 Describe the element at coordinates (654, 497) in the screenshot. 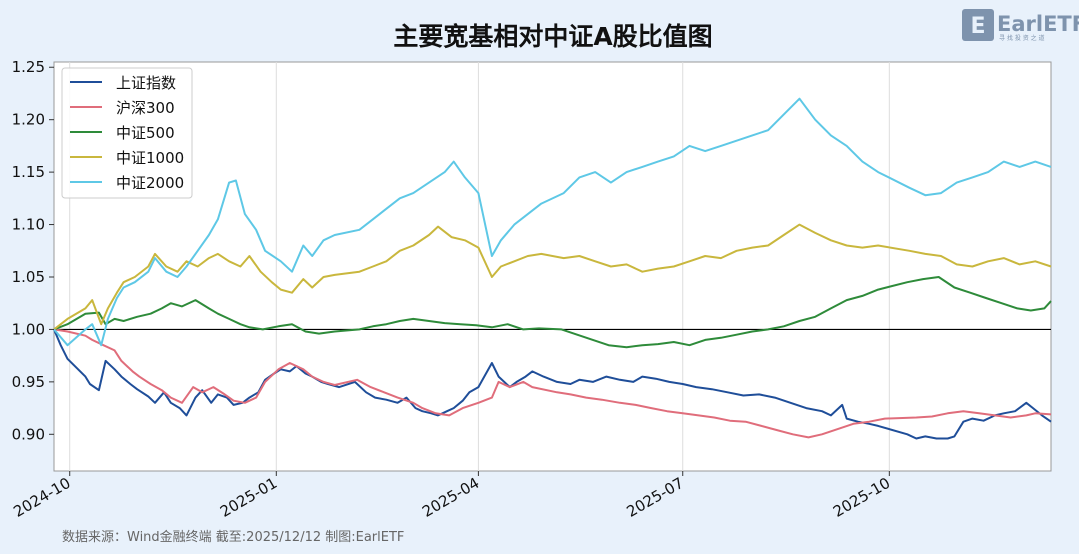

I see `x-tick-label: 2025-07` at that location.